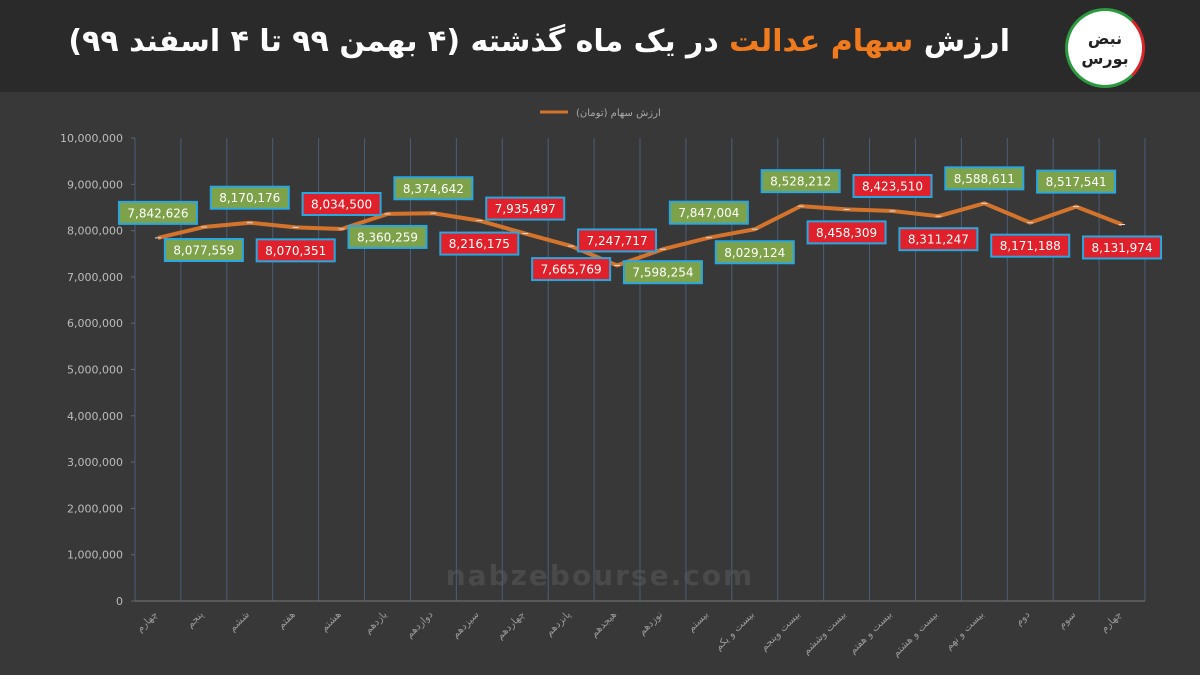 The height and width of the screenshot is (675, 1200). What do you see at coordinates (1105, 38) in the screenshot?
I see `logo-text: نبض` at bounding box center [1105, 38].